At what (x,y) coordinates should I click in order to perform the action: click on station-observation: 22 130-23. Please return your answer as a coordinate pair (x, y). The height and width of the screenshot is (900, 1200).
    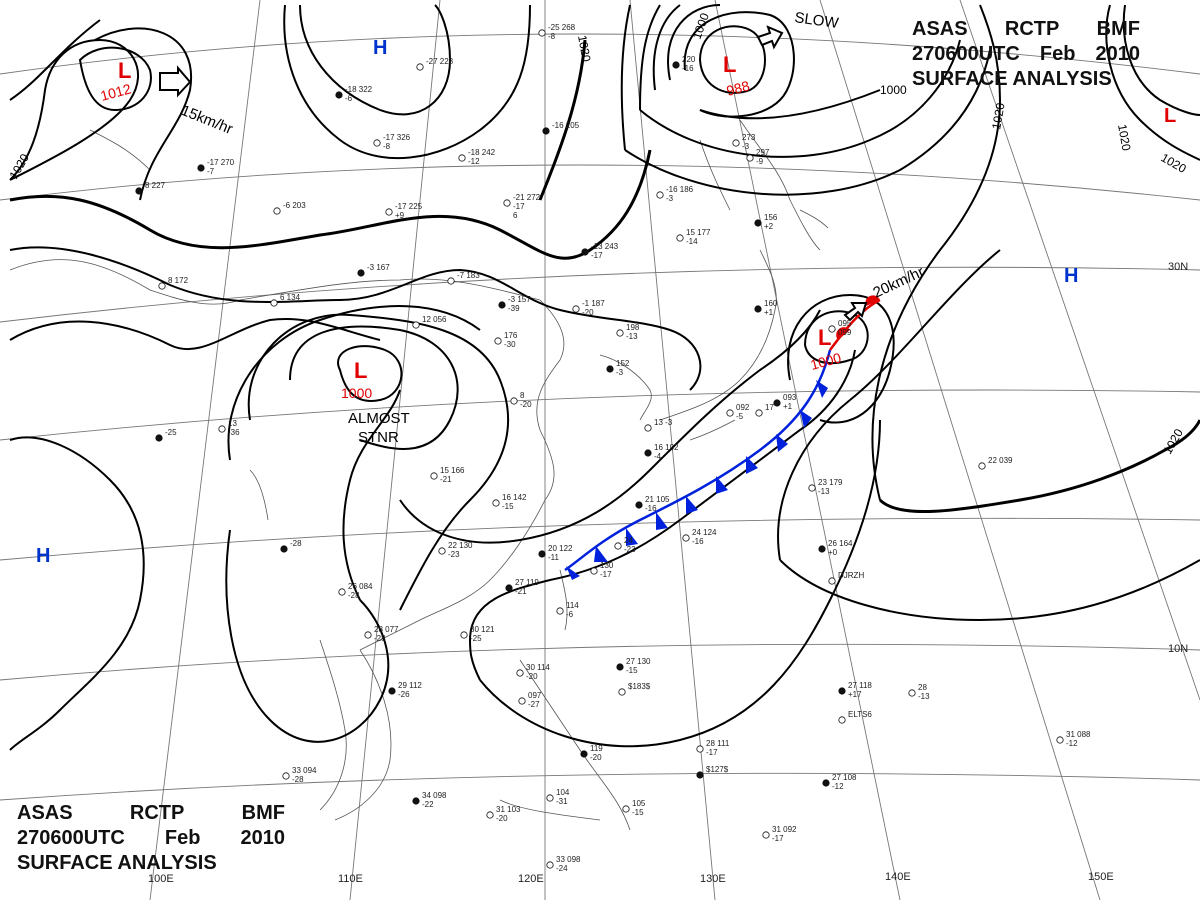
    Looking at the image, I should click on (460, 550).